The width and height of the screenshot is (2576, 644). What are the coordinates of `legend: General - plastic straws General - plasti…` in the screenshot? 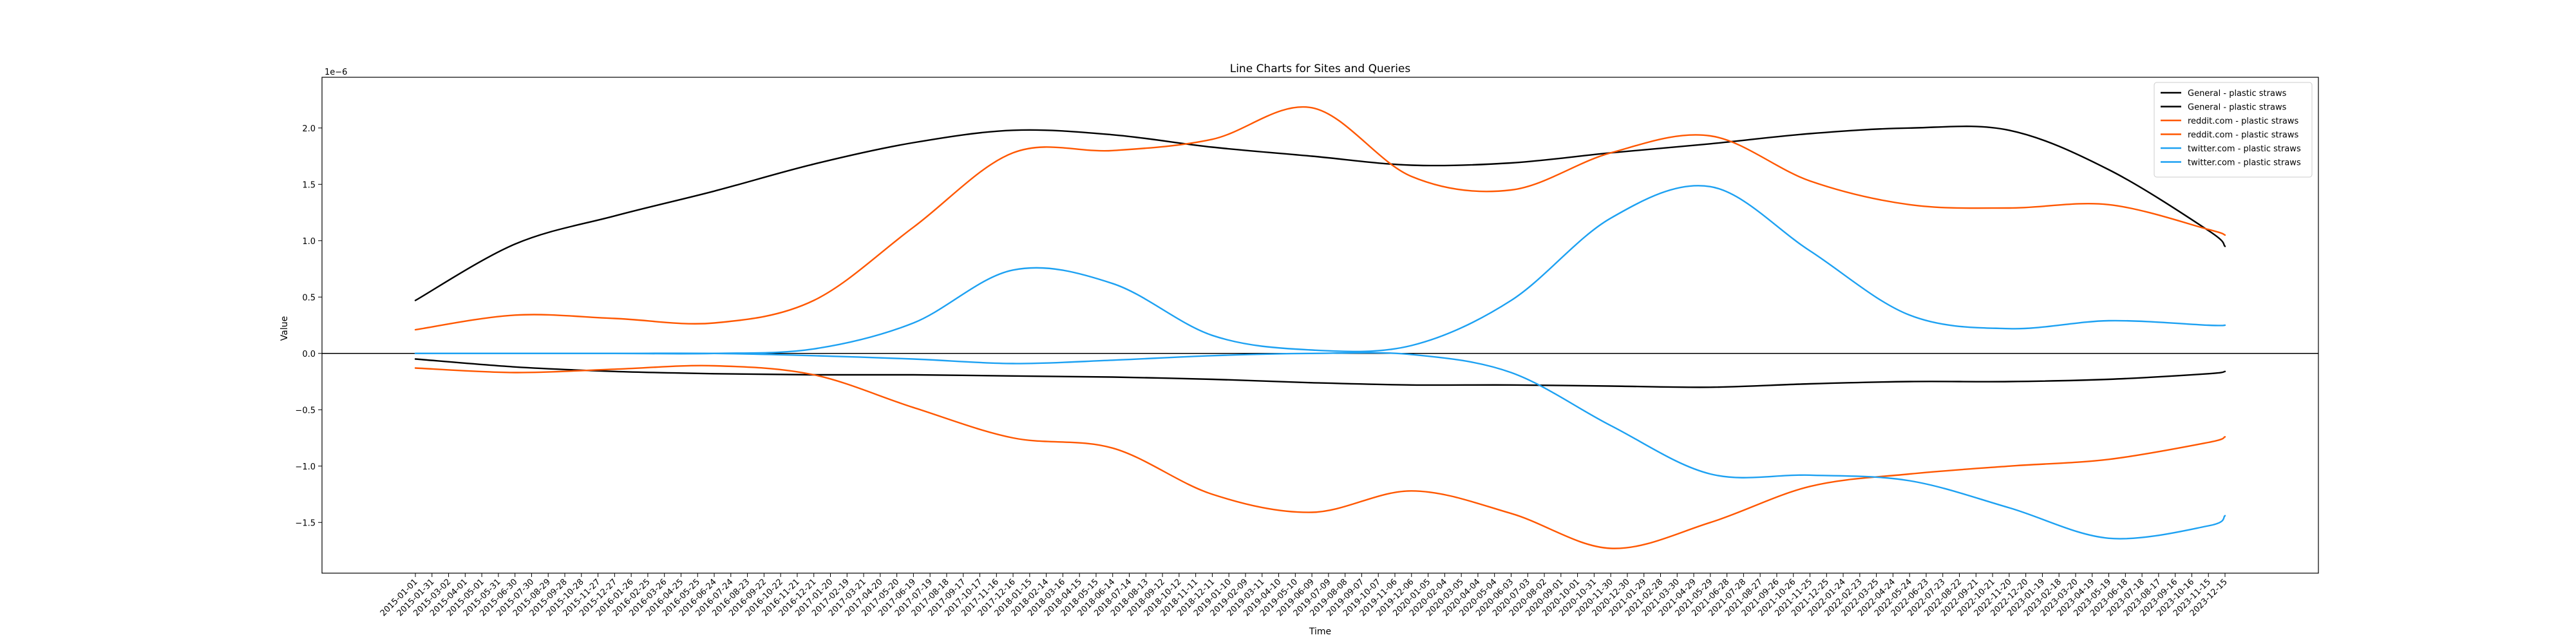 It's located at (2233, 130).